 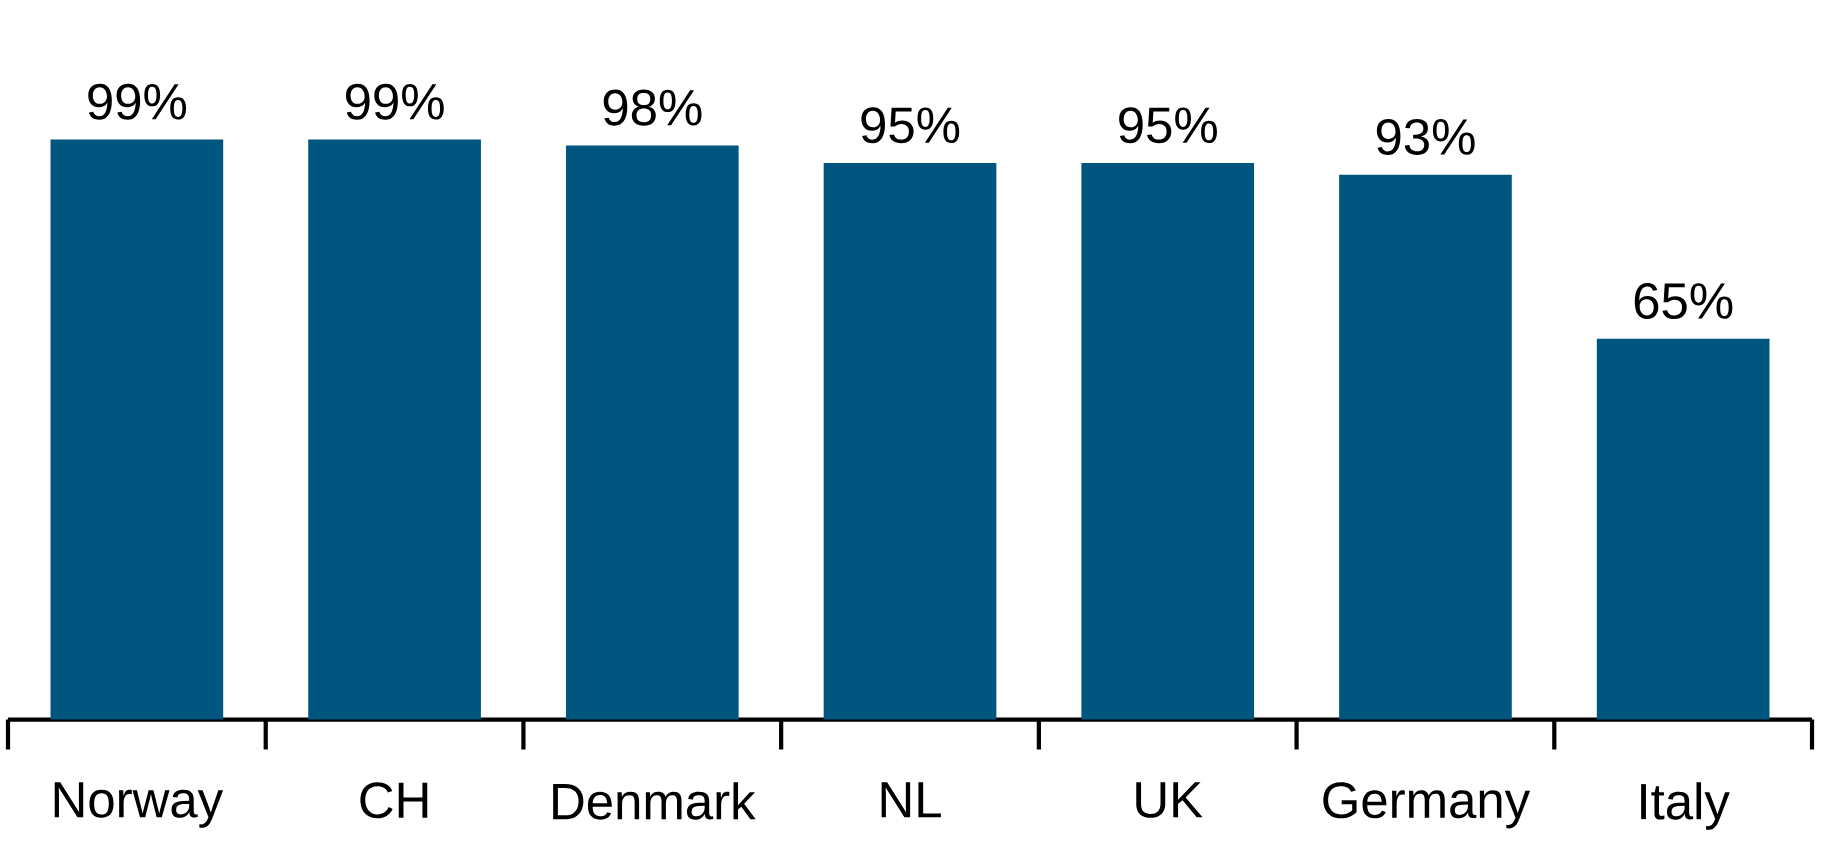 I want to click on x-tick-label: Denmark, so click(x=654, y=801).